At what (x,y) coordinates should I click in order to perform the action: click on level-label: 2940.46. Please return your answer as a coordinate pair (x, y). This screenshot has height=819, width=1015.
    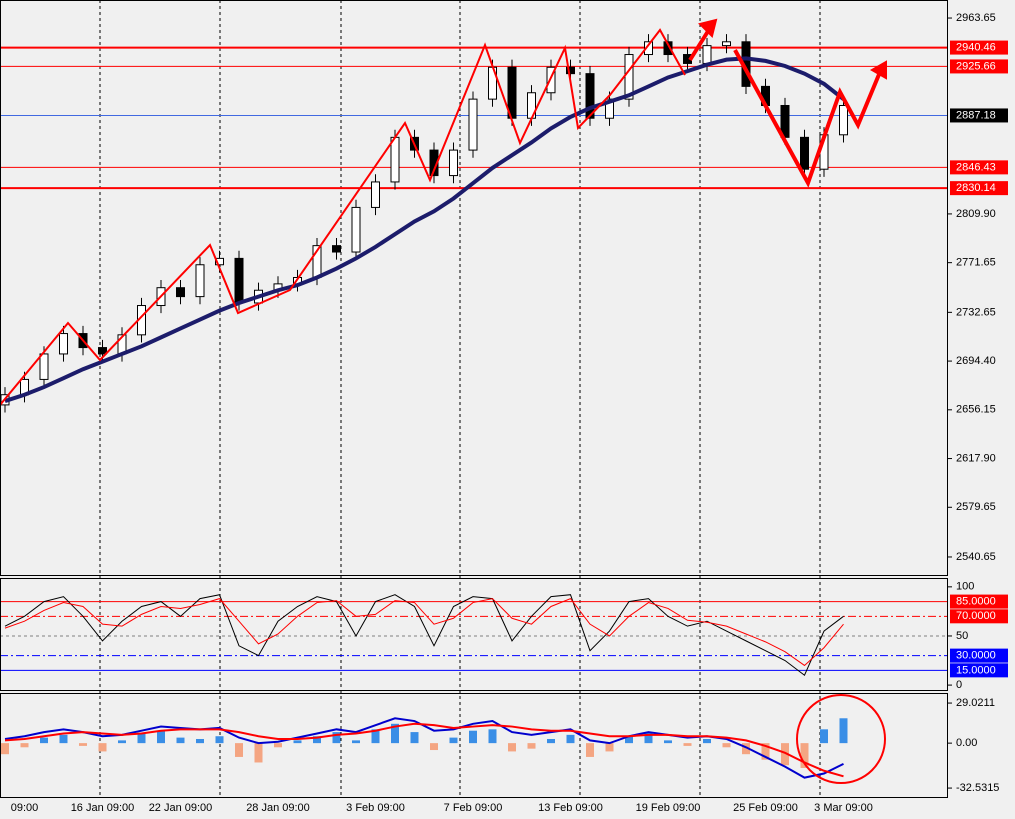
    Looking at the image, I should click on (976, 47).